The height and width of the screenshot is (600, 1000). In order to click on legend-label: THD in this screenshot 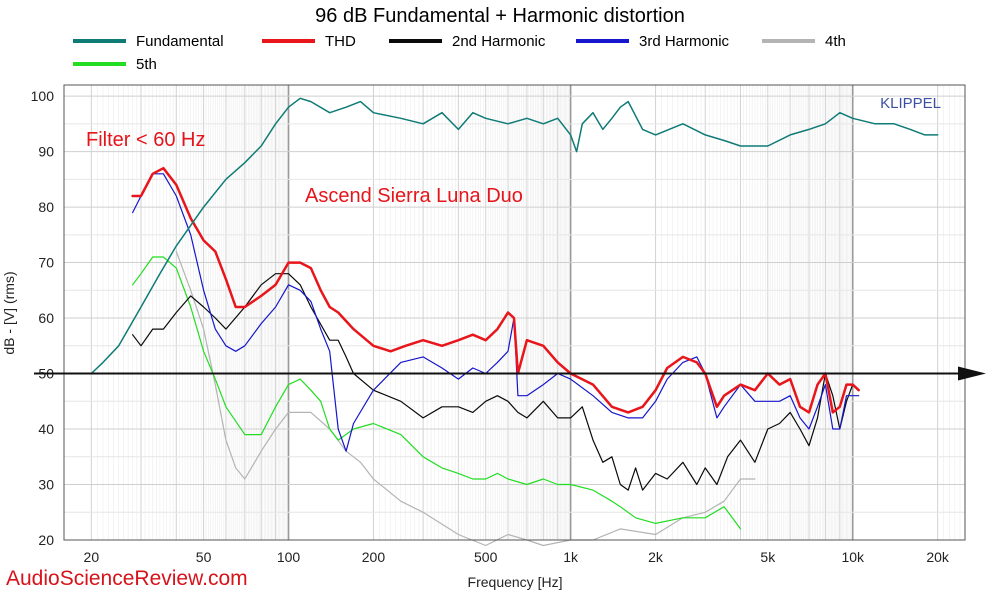, I will do `click(340, 41)`.